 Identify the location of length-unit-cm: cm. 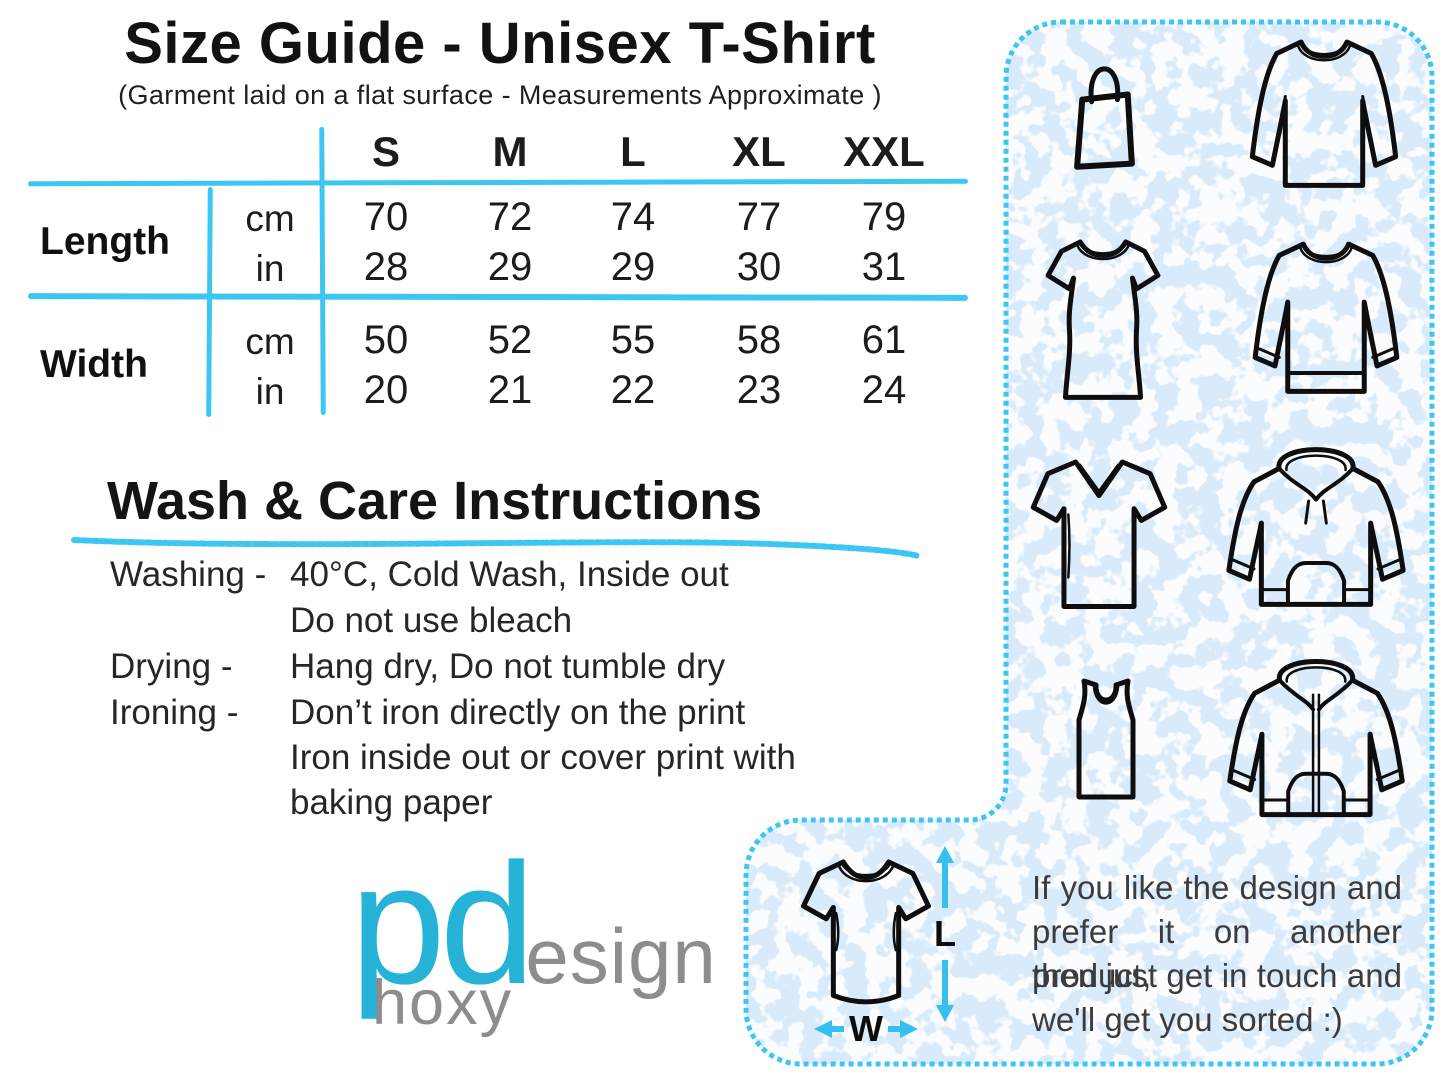
(270, 218).